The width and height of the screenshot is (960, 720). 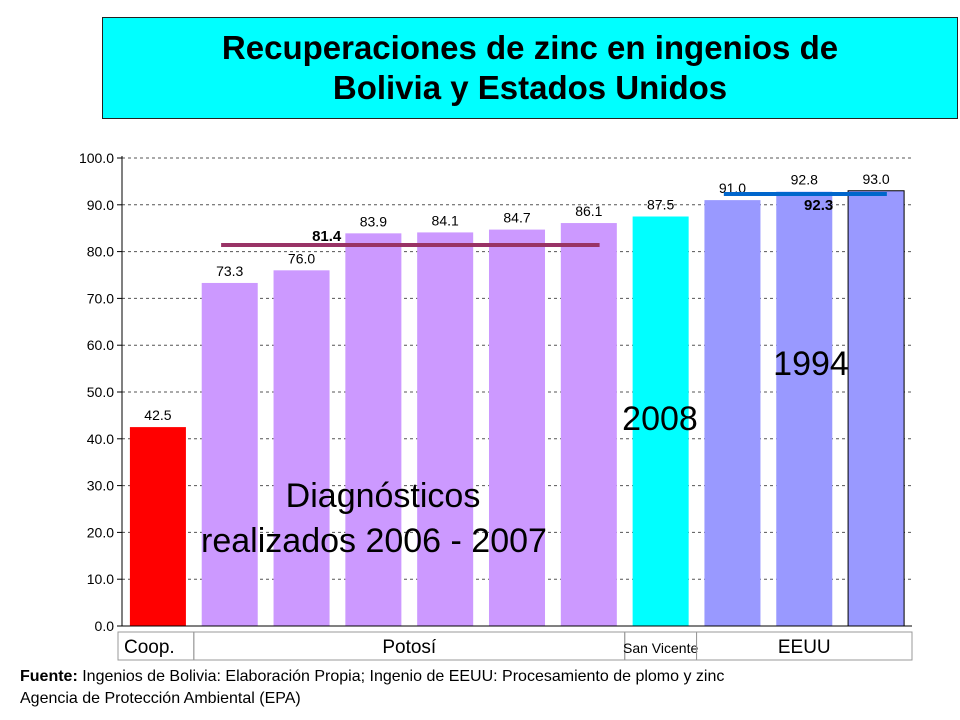 I want to click on y-tick-label: 0.0, so click(x=105, y=626).